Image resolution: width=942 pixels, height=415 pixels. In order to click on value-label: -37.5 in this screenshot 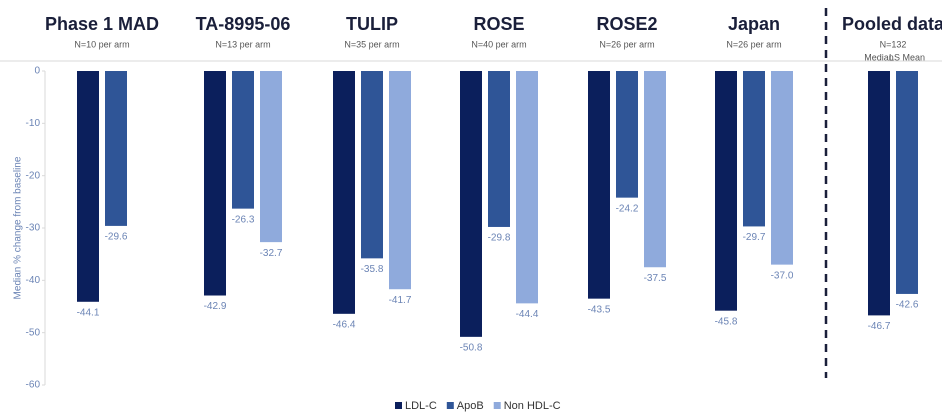, I will do `click(655, 278)`.